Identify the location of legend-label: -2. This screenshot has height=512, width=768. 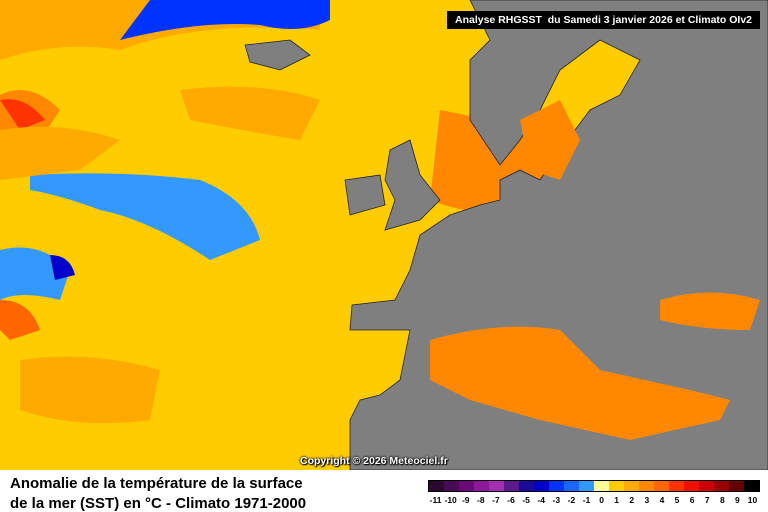
(571, 500).